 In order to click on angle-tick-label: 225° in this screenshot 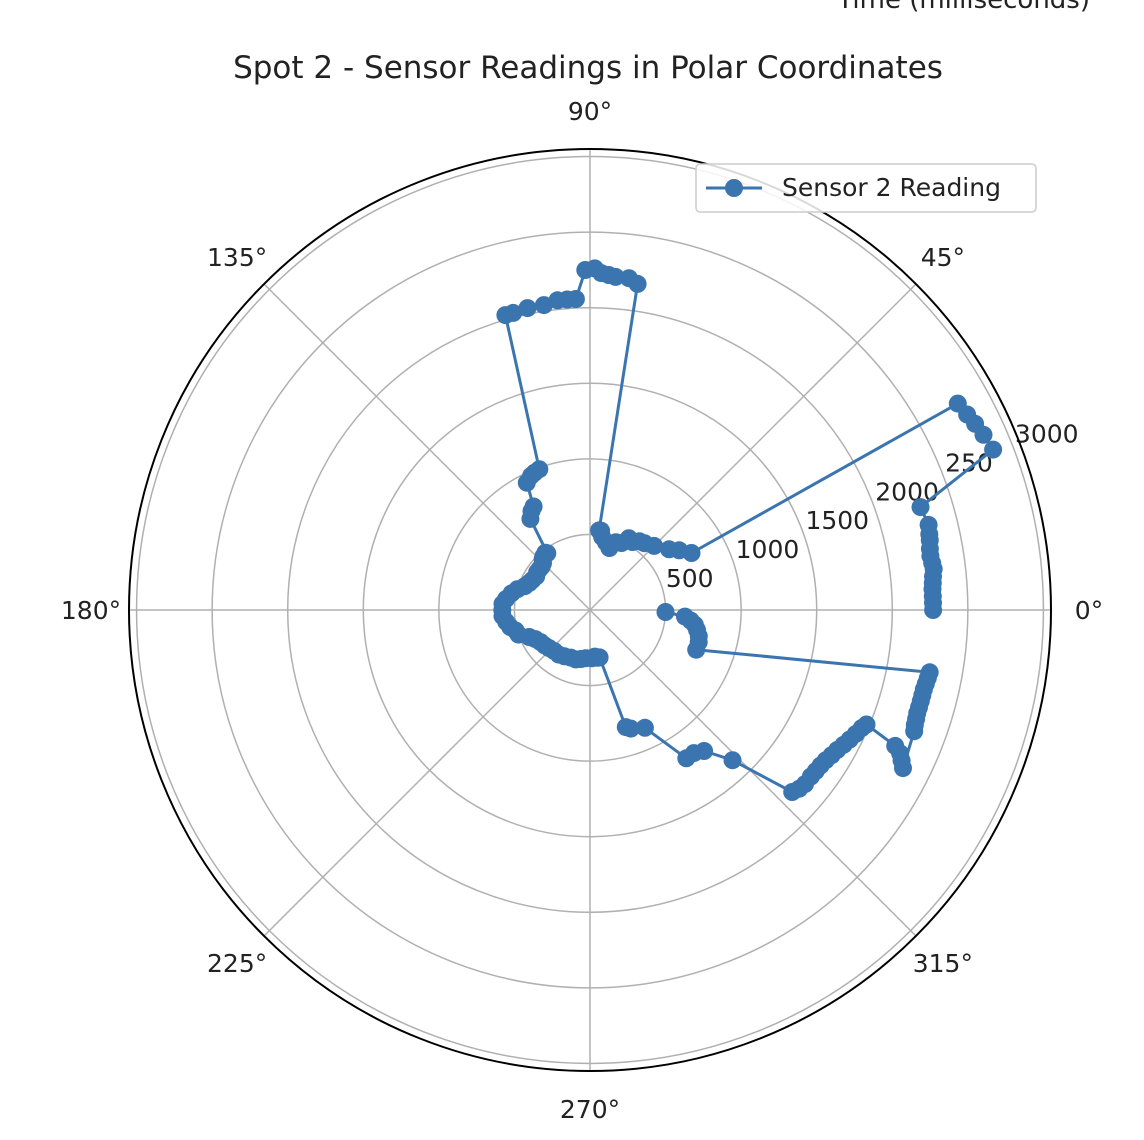, I will do `click(237, 963)`.